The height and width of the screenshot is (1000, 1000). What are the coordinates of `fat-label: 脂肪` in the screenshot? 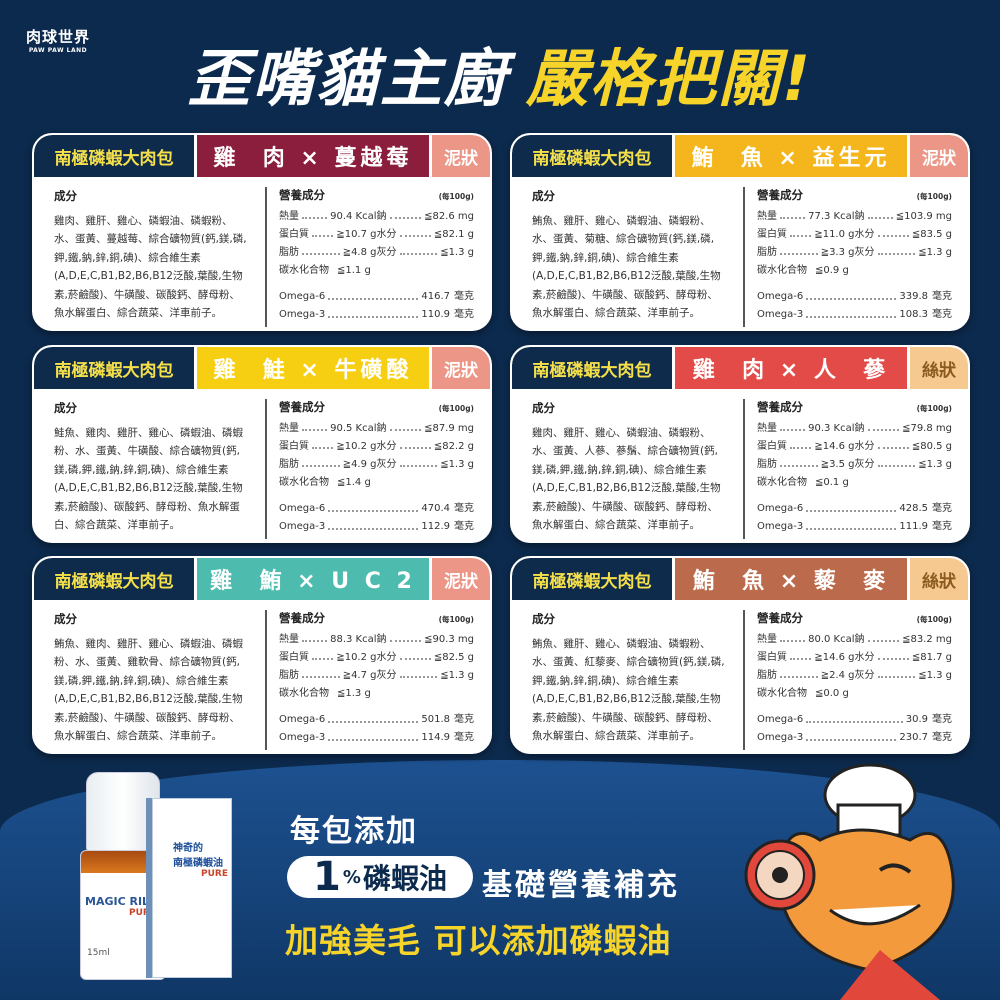 It's located at (289, 464).